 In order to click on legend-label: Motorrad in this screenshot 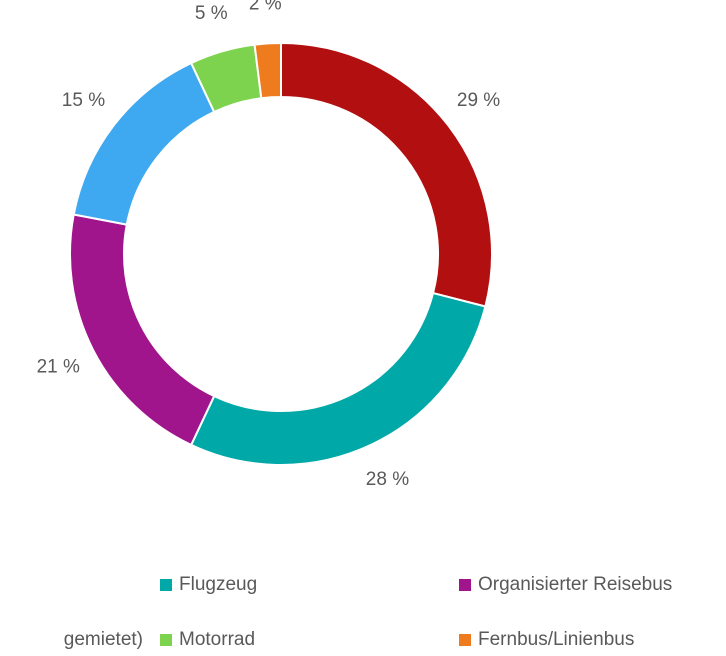, I will do `click(217, 639)`.